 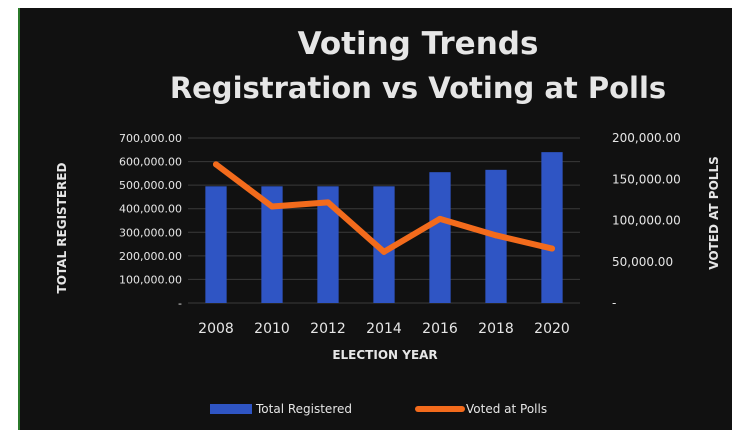 I want to click on y-left-tick-label: 300,000.00, so click(x=150, y=232).